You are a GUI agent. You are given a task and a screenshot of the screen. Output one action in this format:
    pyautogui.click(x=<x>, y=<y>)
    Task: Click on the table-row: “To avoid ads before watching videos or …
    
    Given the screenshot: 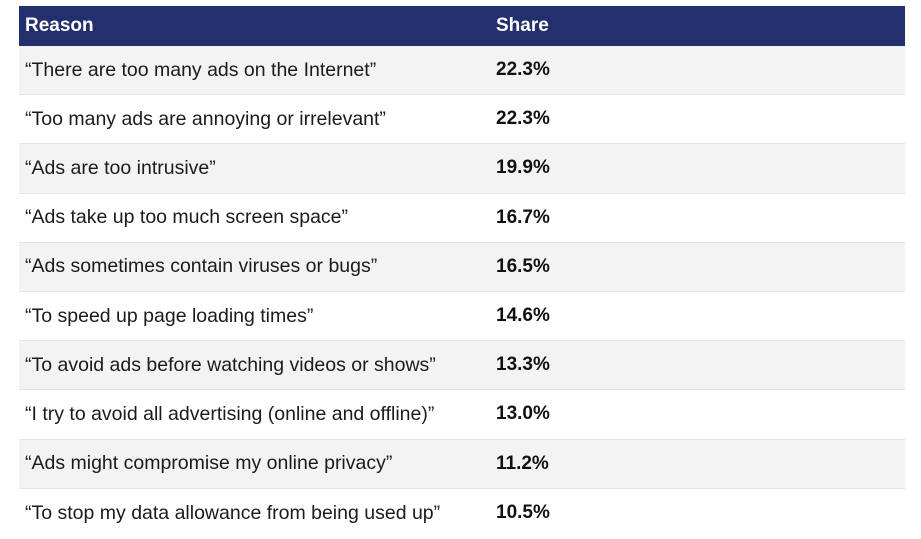 What is the action you would take?
    pyautogui.click(x=462, y=366)
    